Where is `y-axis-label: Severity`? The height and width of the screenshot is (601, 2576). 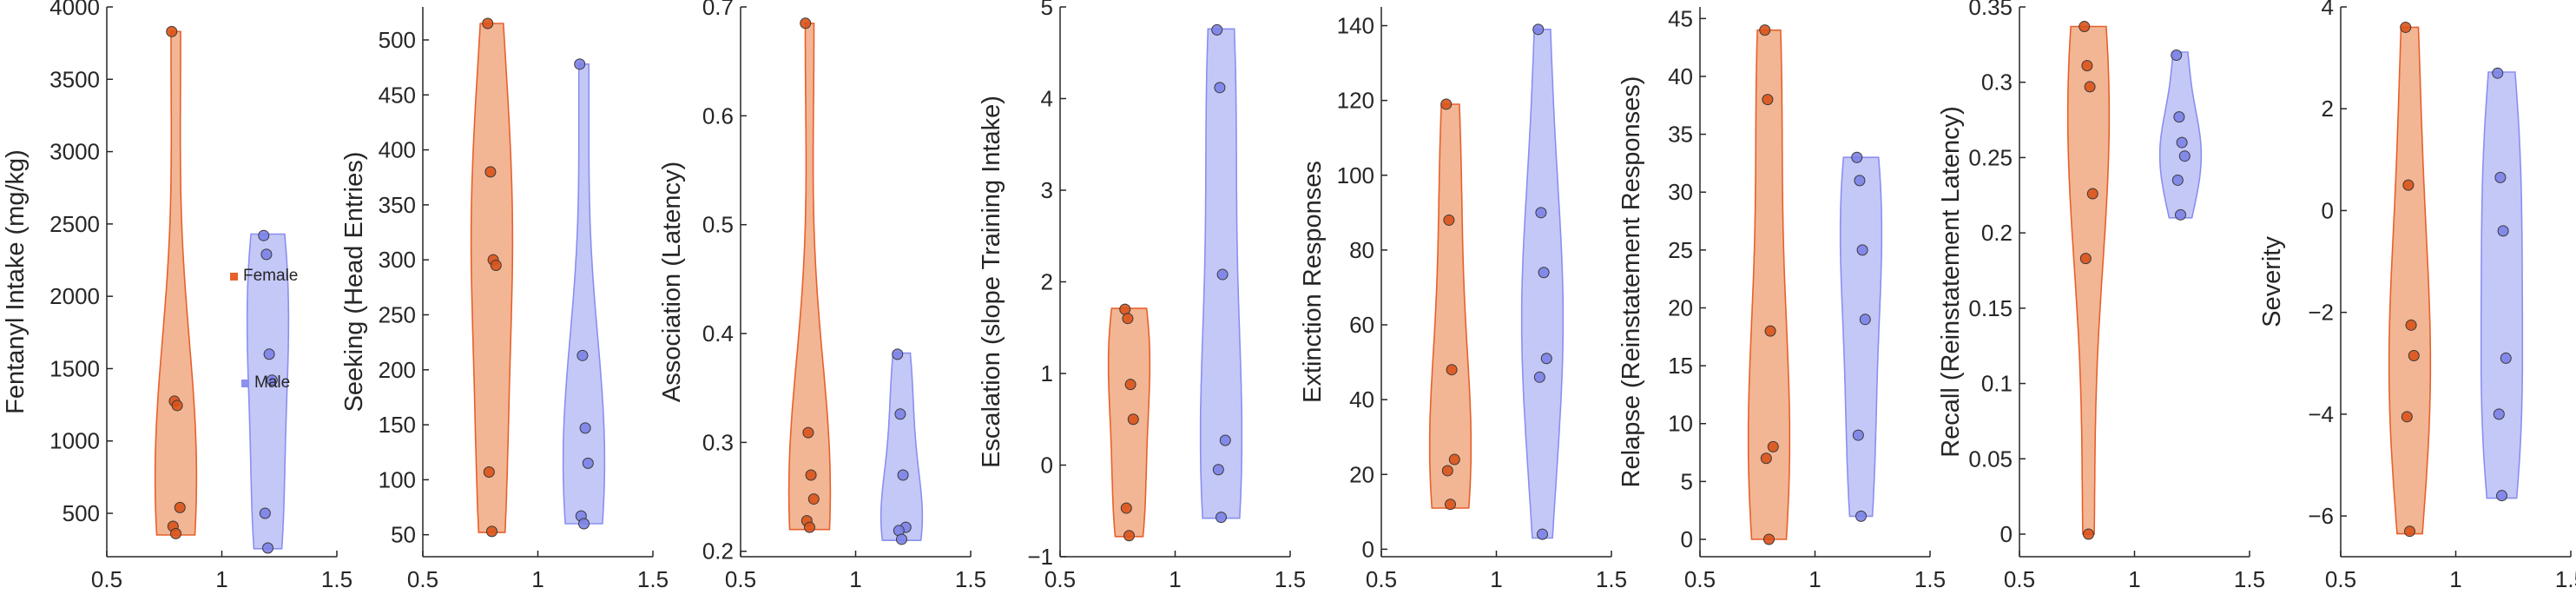 y-axis-label: Severity is located at coordinates (2272, 281).